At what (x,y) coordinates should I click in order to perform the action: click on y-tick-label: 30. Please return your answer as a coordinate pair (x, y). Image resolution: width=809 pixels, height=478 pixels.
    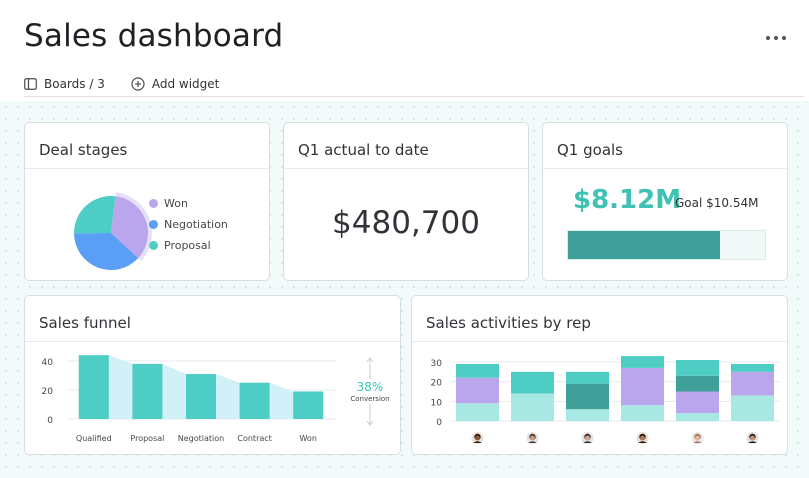
    Looking at the image, I should click on (437, 364).